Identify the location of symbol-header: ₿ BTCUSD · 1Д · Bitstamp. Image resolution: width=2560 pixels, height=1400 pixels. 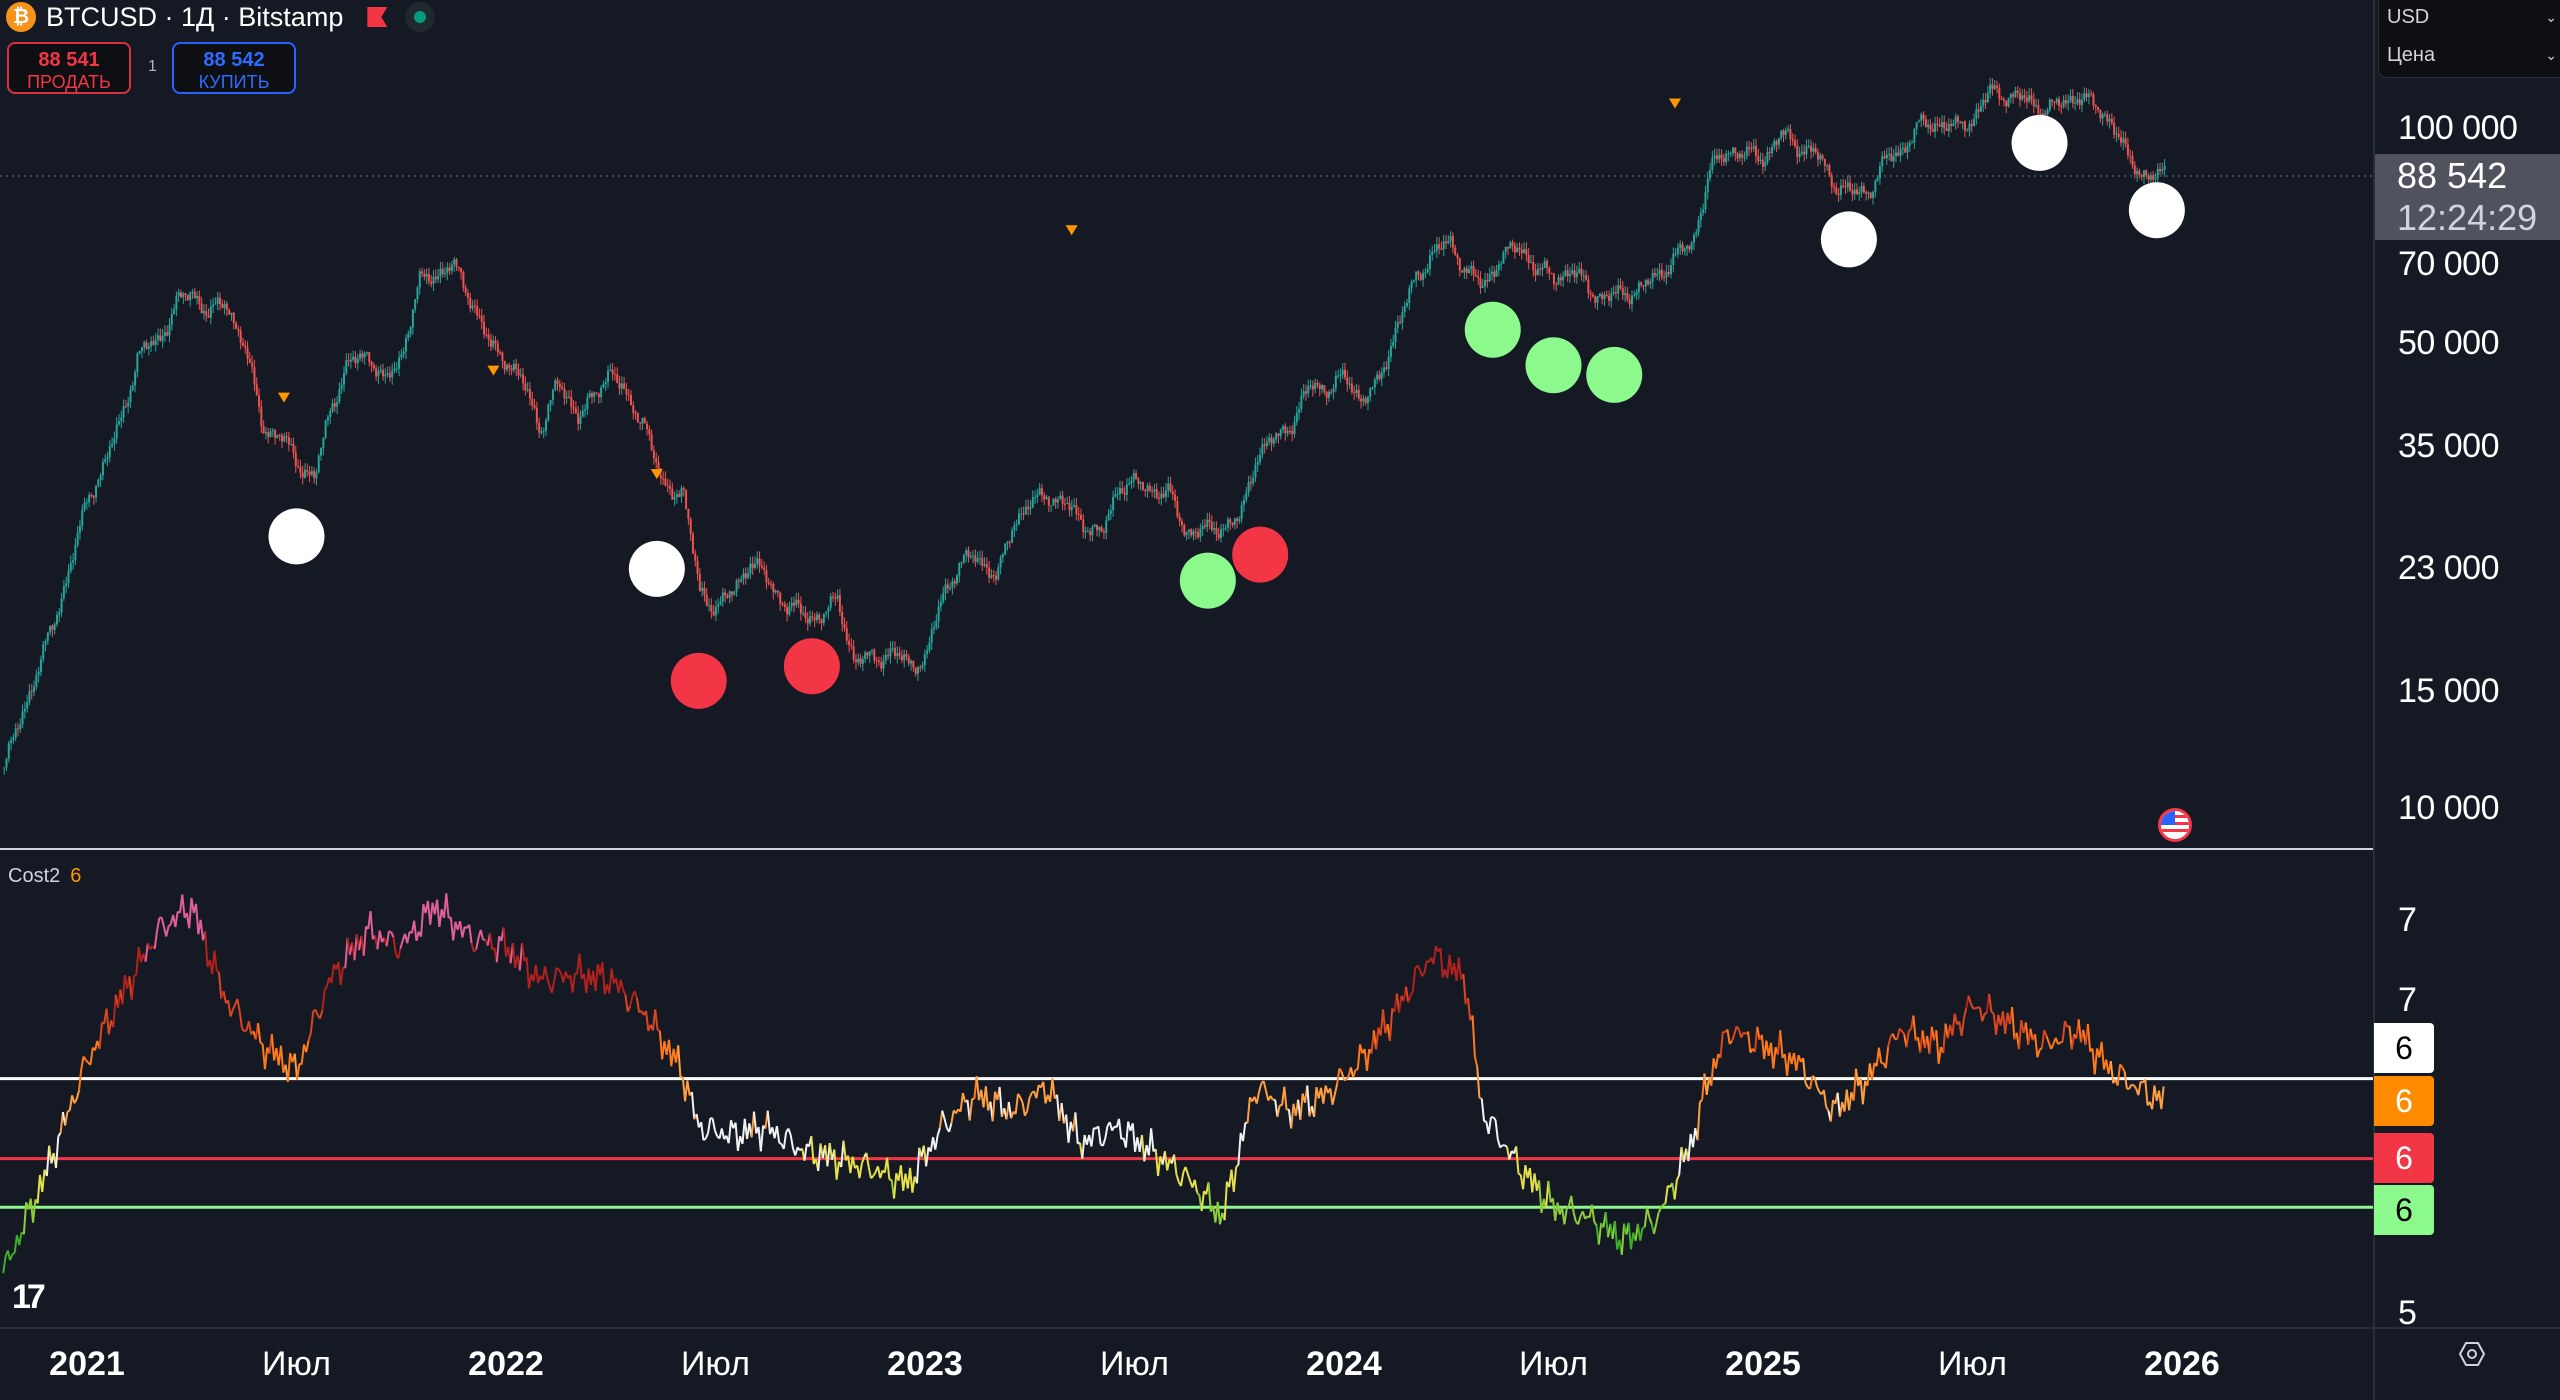
(221, 17).